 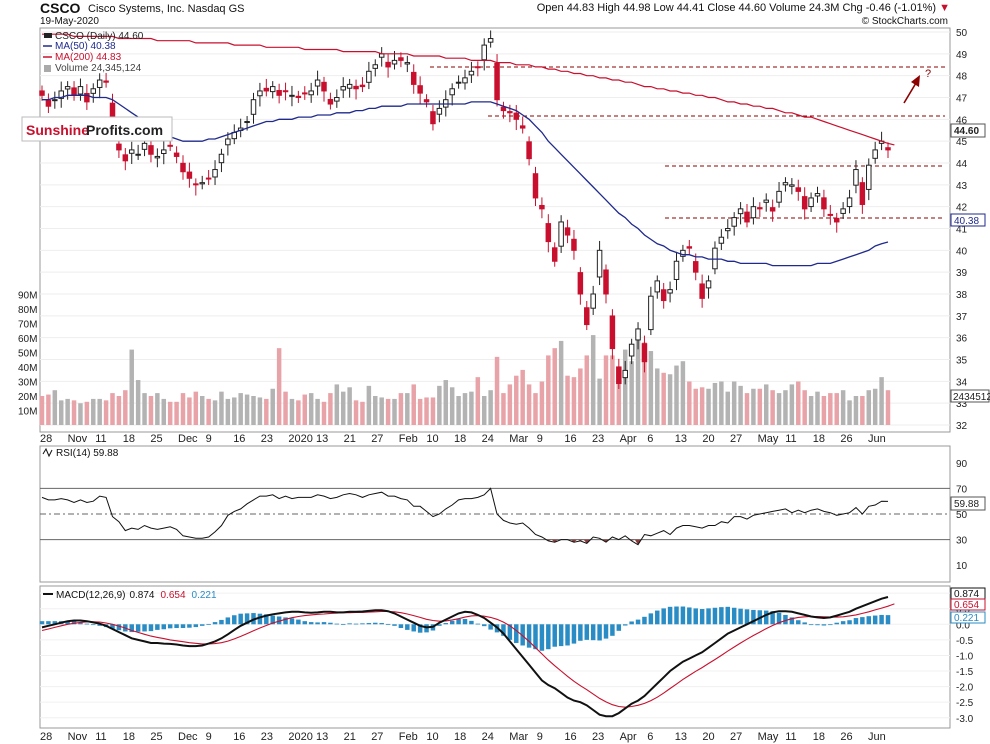 What do you see at coordinates (540, 737) in the screenshot?
I see `x-tick-label-bottom: 9` at bounding box center [540, 737].